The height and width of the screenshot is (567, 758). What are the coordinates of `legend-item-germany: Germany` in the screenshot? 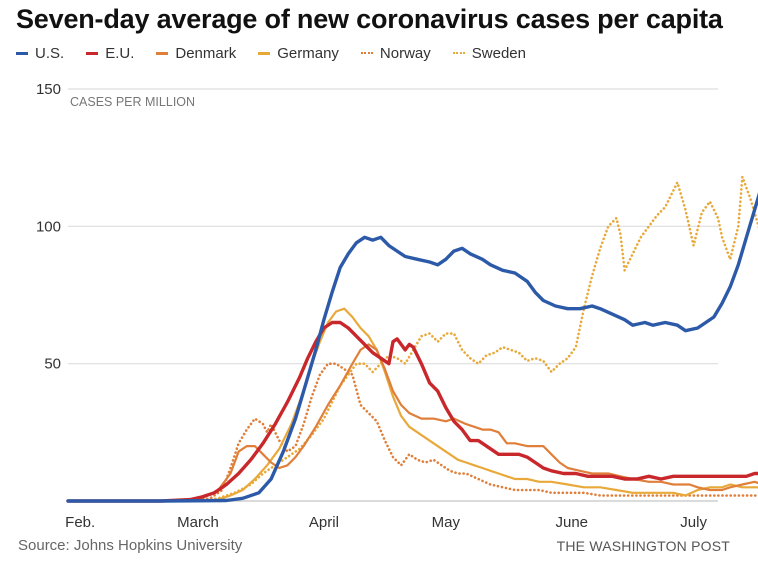 It's located at (298, 53).